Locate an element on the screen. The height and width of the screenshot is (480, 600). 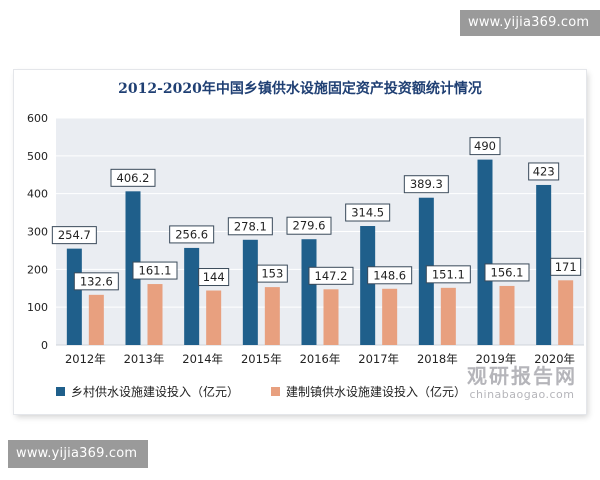
data-label-town: 156.1 is located at coordinates (507, 272).